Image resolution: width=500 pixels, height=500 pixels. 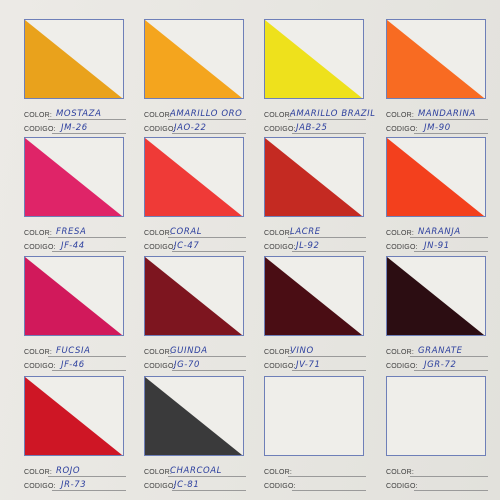 I want to click on code-field: CODIGO: JM-26, so click(x=75, y=128).